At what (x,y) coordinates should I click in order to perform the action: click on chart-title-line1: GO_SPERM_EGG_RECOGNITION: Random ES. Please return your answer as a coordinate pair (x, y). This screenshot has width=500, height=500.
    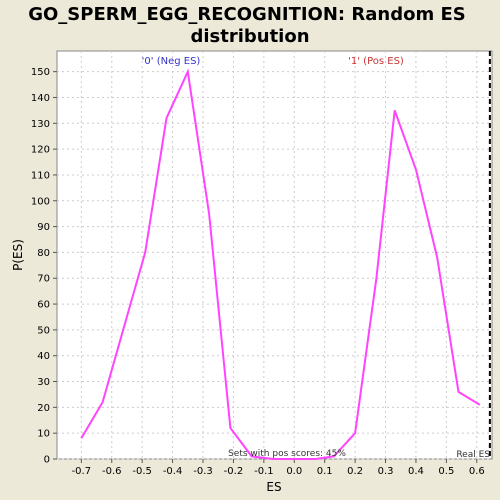
    Looking at the image, I should click on (247, 14).